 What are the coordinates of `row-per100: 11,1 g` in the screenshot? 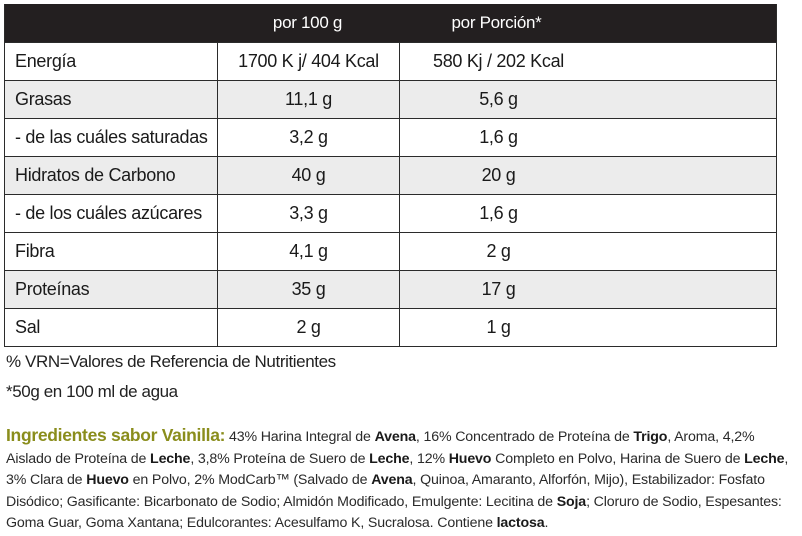 It's located at (308, 99).